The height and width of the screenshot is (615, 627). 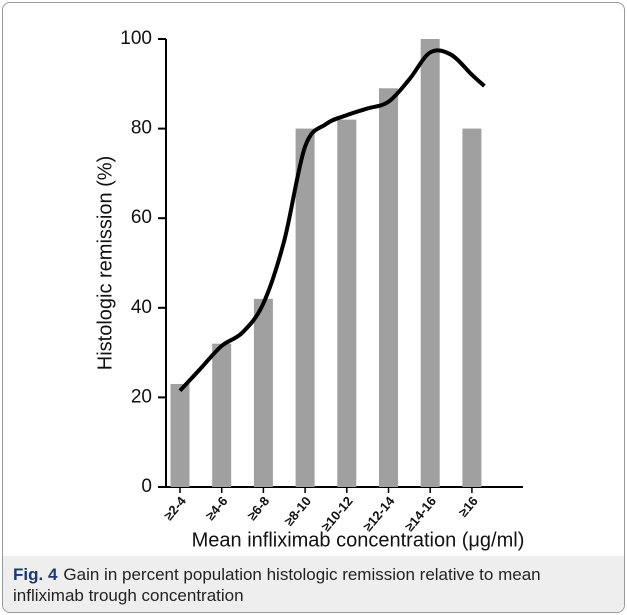 I want to click on y-tick-label: 80, so click(x=141, y=128).